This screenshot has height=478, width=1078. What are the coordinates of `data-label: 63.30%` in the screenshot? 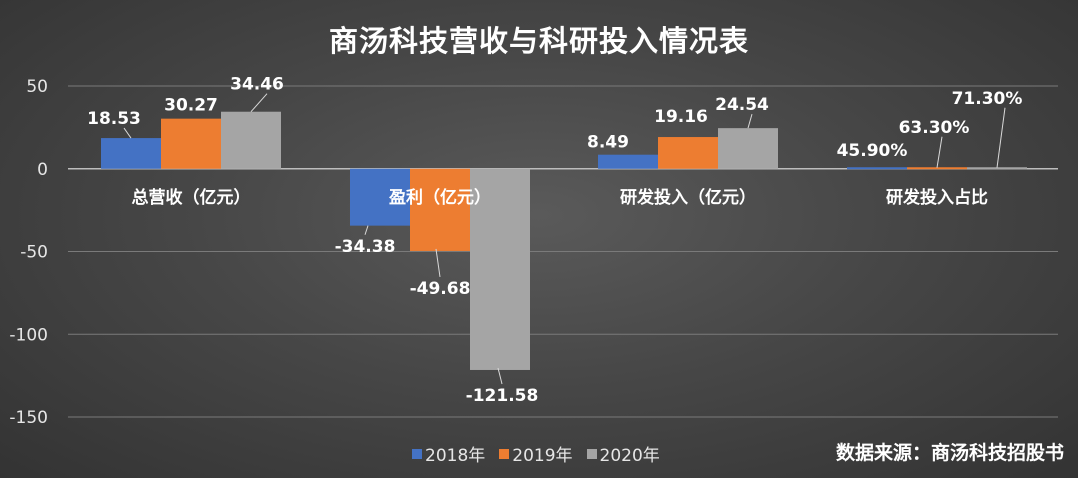 It's located at (934, 128).